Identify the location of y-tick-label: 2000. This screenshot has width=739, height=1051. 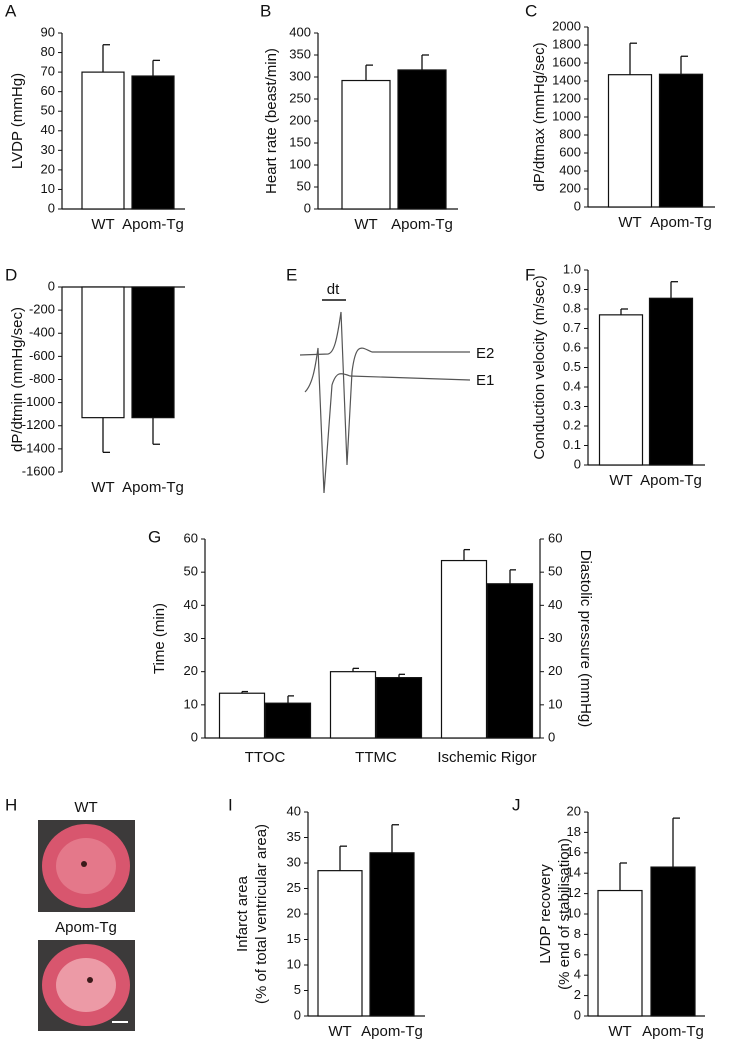
(566, 25).